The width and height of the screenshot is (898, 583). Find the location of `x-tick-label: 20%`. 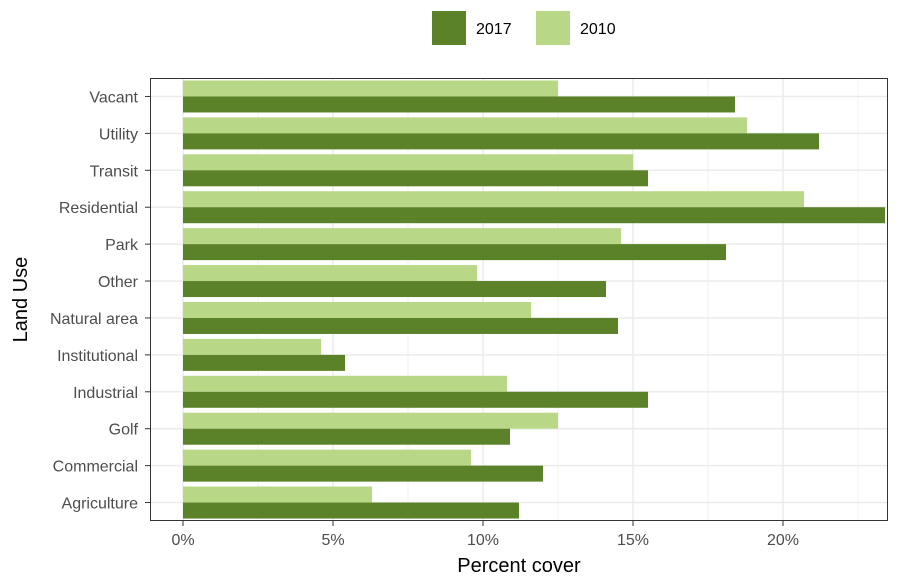

x-tick-label: 20% is located at coordinates (783, 540).